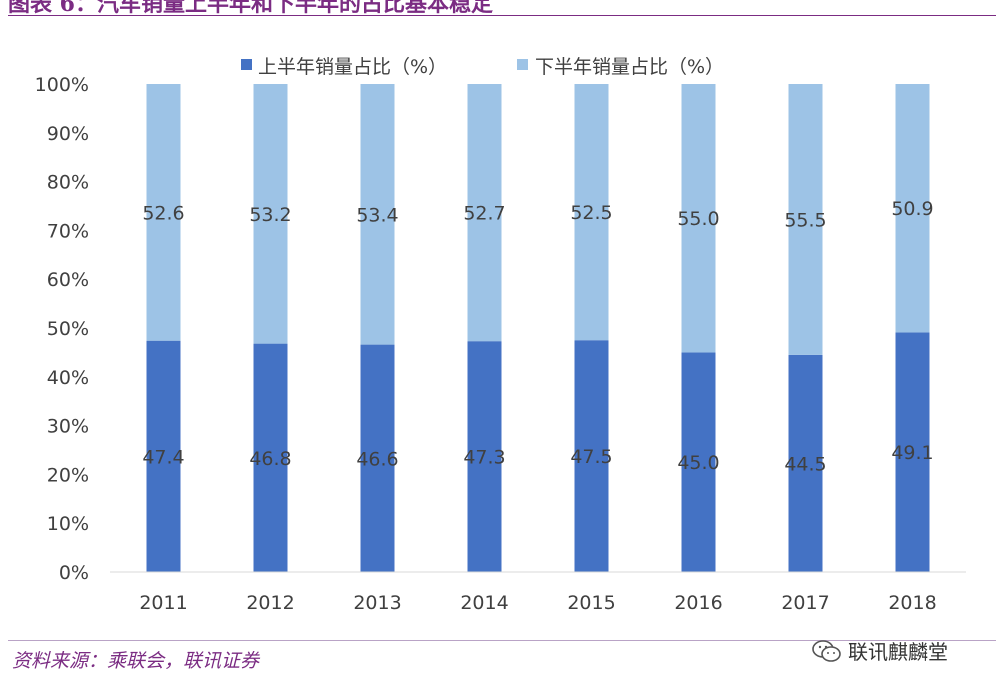 This screenshot has width=1004, height=673. What do you see at coordinates (522, 64) in the screenshot?
I see `legend-swatch-second-half` at bounding box center [522, 64].